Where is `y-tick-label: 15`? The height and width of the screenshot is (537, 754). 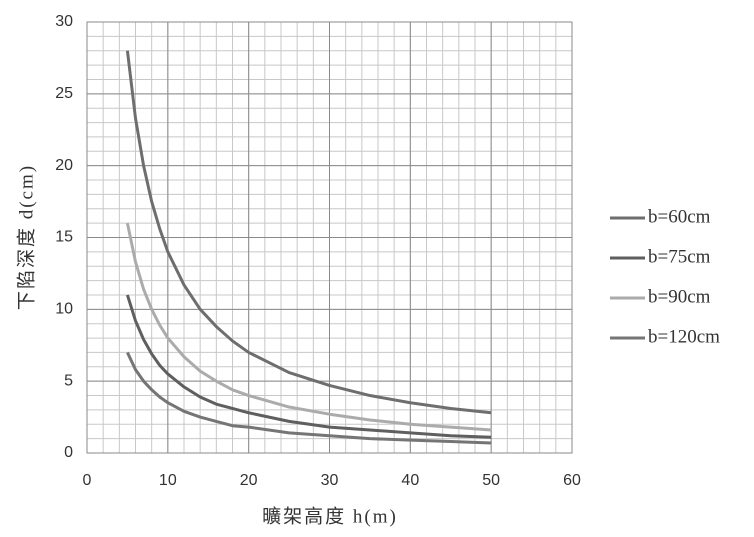
y-tick-label: 15 is located at coordinates (64, 237).